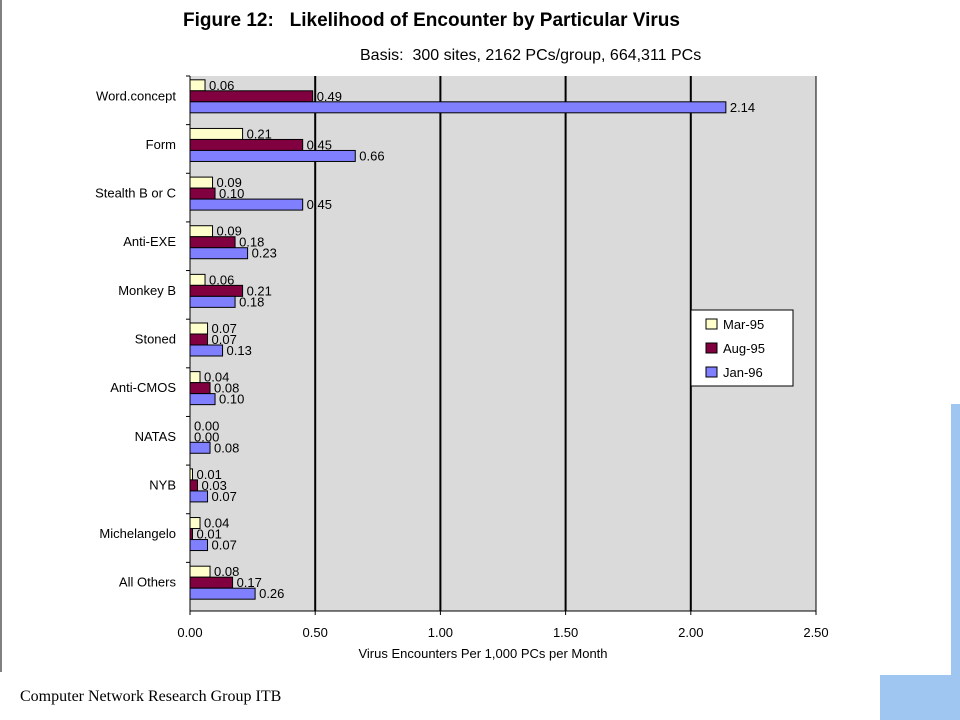 This screenshot has height=720, width=960. What do you see at coordinates (135, 193) in the screenshot?
I see `category-label: Stealth B or C` at bounding box center [135, 193].